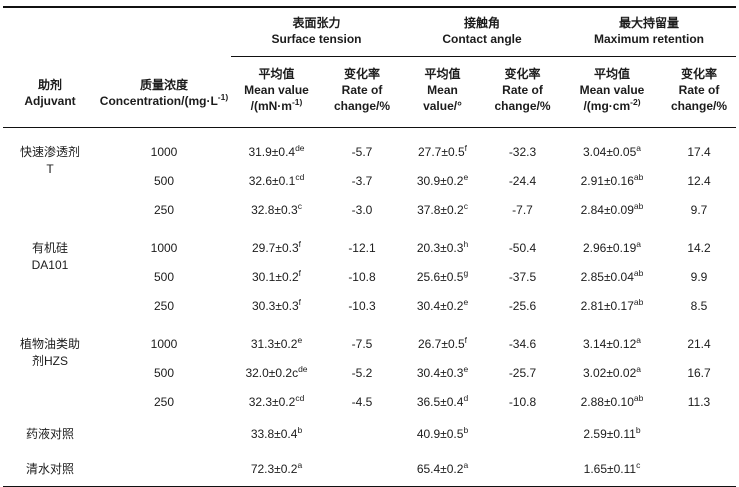 The image size is (739, 487). What do you see at coordinates (649, 32) in the screenshot?
I see `group-header-max-retention: 最大持留量 Maximum retention` at bounding box center [649, 32].